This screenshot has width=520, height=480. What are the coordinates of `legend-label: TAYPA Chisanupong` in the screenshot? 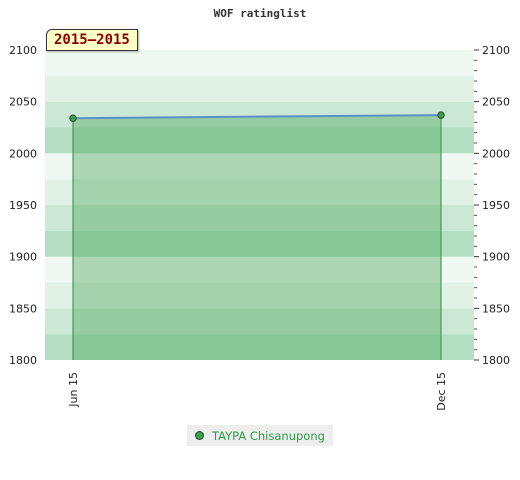 It's located at (268, 435).